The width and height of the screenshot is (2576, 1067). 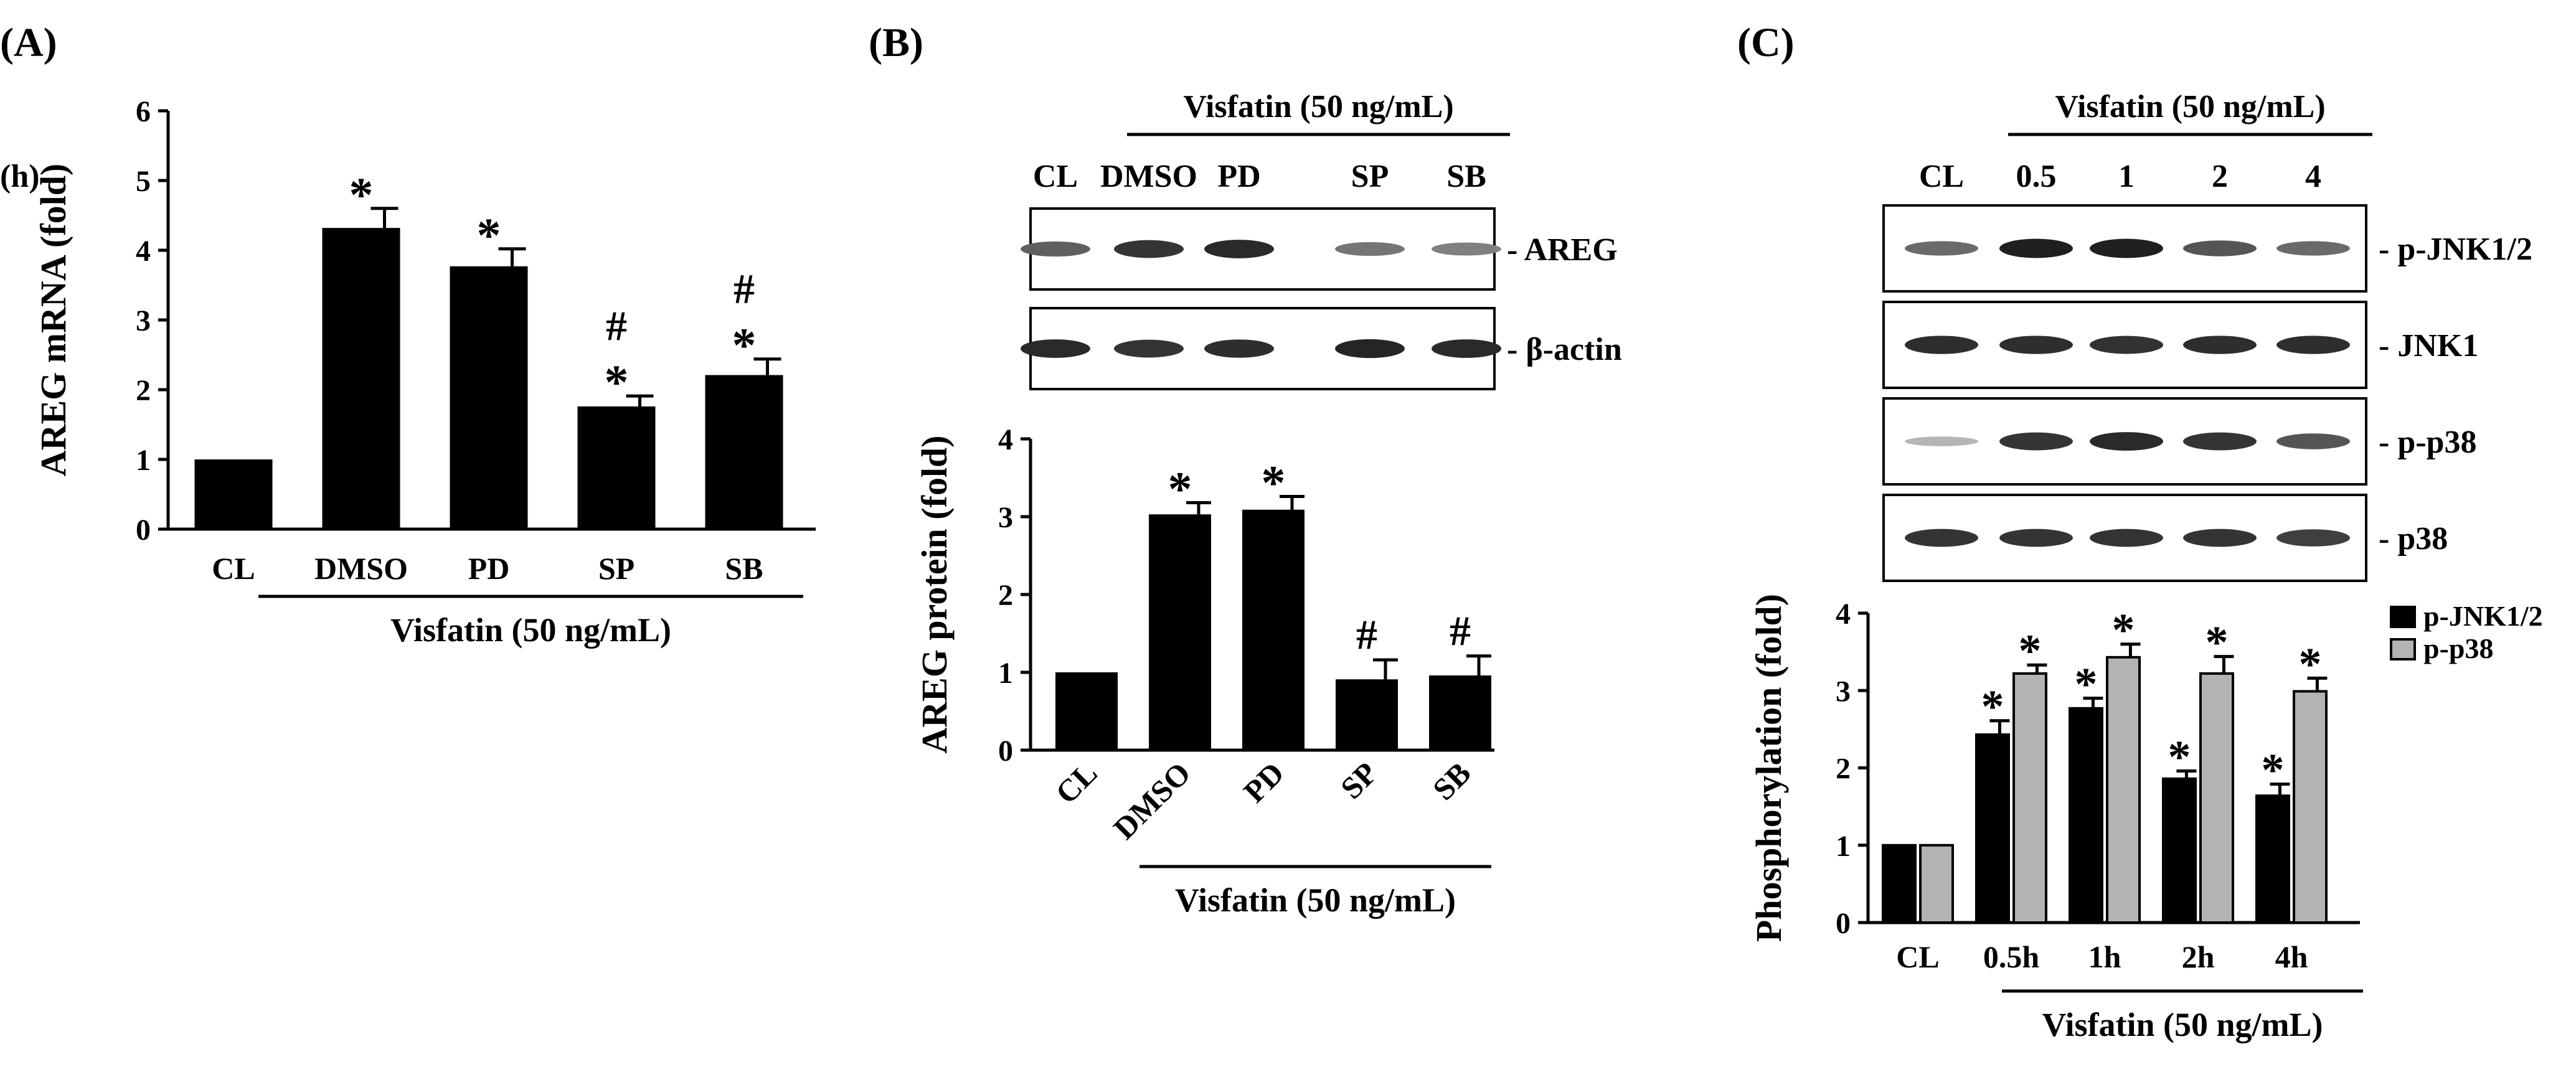 I want to click on x-tick-label: DMSO, so click(x=361, y=568).